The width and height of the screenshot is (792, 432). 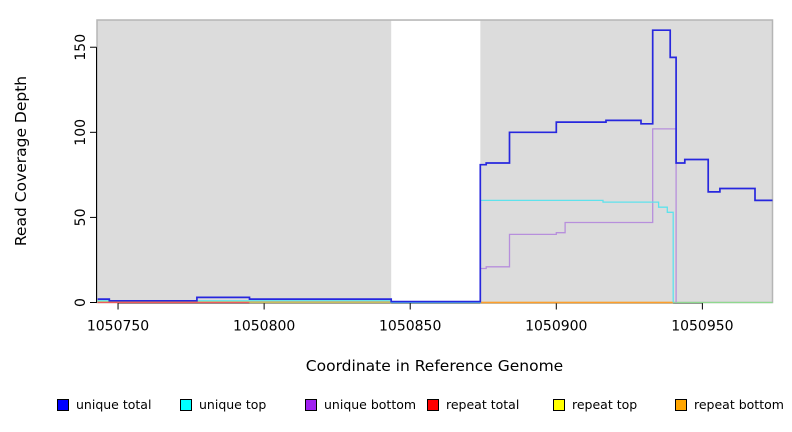 What do you see at coordinates (578, 215) in the screenshot?
I see `series-line-unique-bottom` at bounding box center [578, 215].